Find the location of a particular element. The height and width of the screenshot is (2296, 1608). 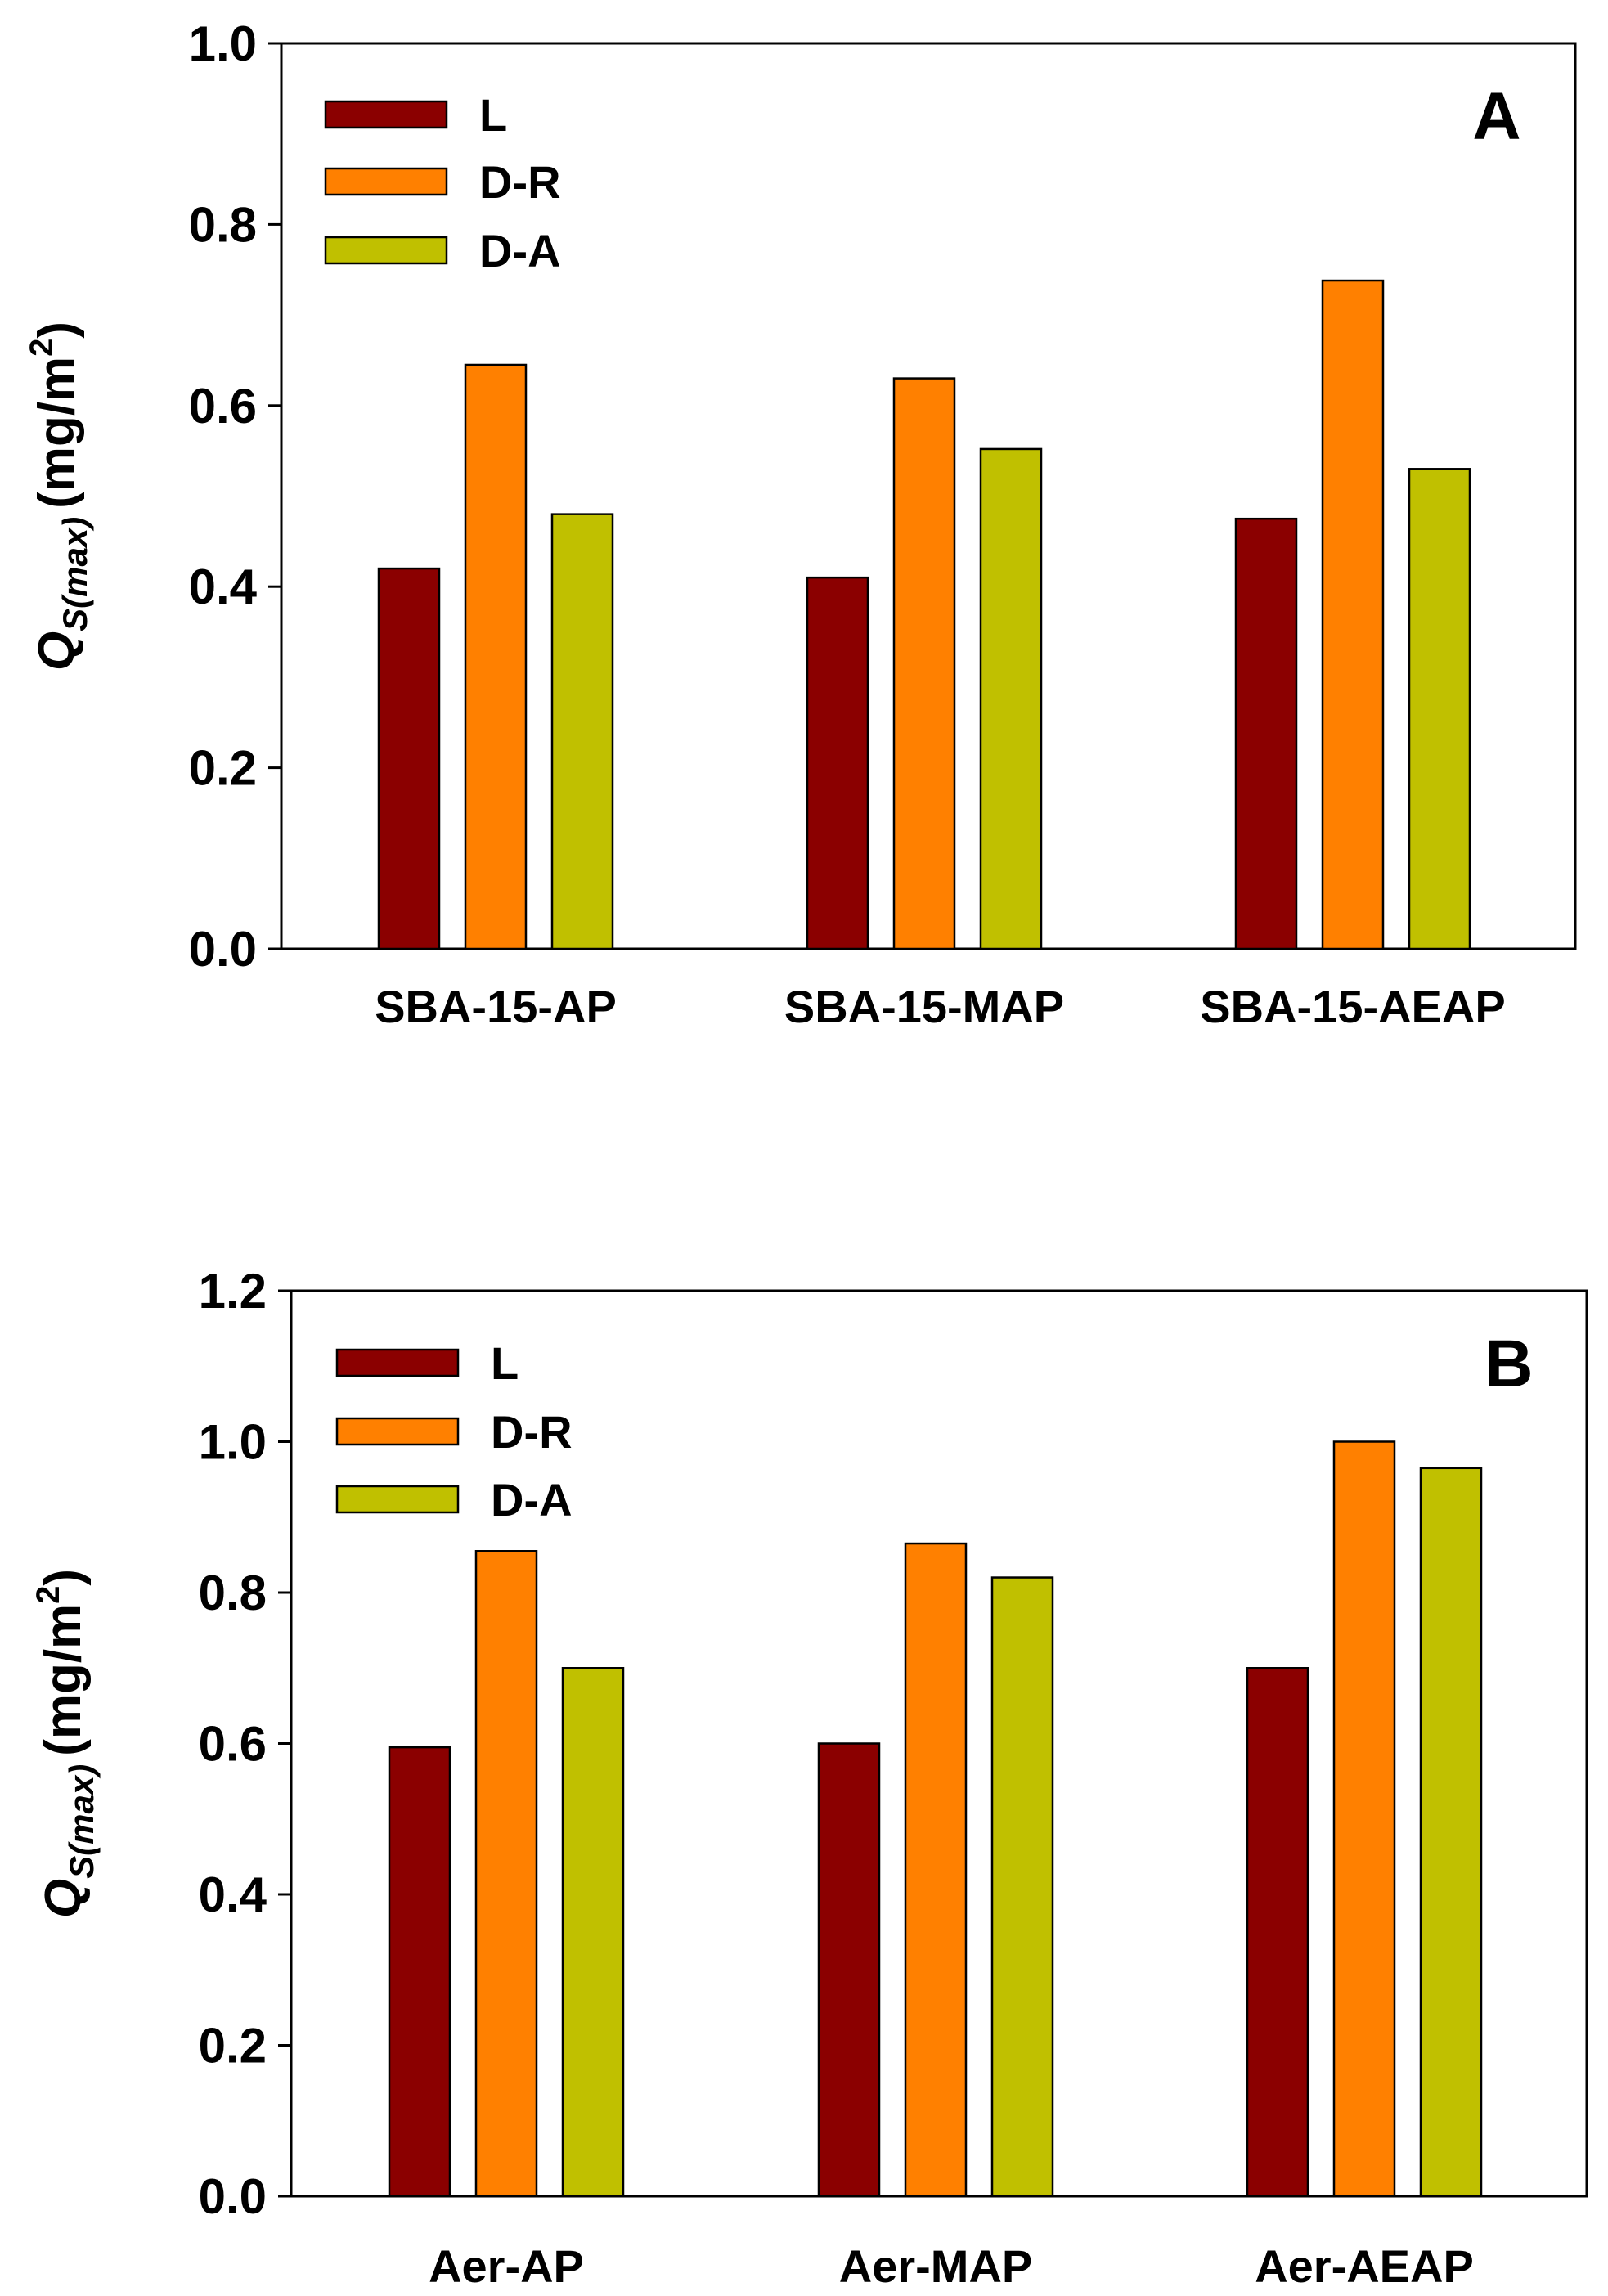

bar-l-aer-ap is located at coordinates (419, 1972).